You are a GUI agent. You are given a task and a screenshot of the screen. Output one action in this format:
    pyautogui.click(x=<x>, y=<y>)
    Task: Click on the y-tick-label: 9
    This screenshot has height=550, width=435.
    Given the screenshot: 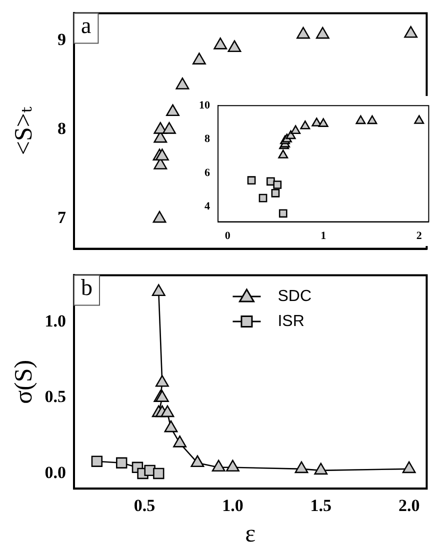 What is the action you would take?
    pyautogui.click(x=62, y=40)
    